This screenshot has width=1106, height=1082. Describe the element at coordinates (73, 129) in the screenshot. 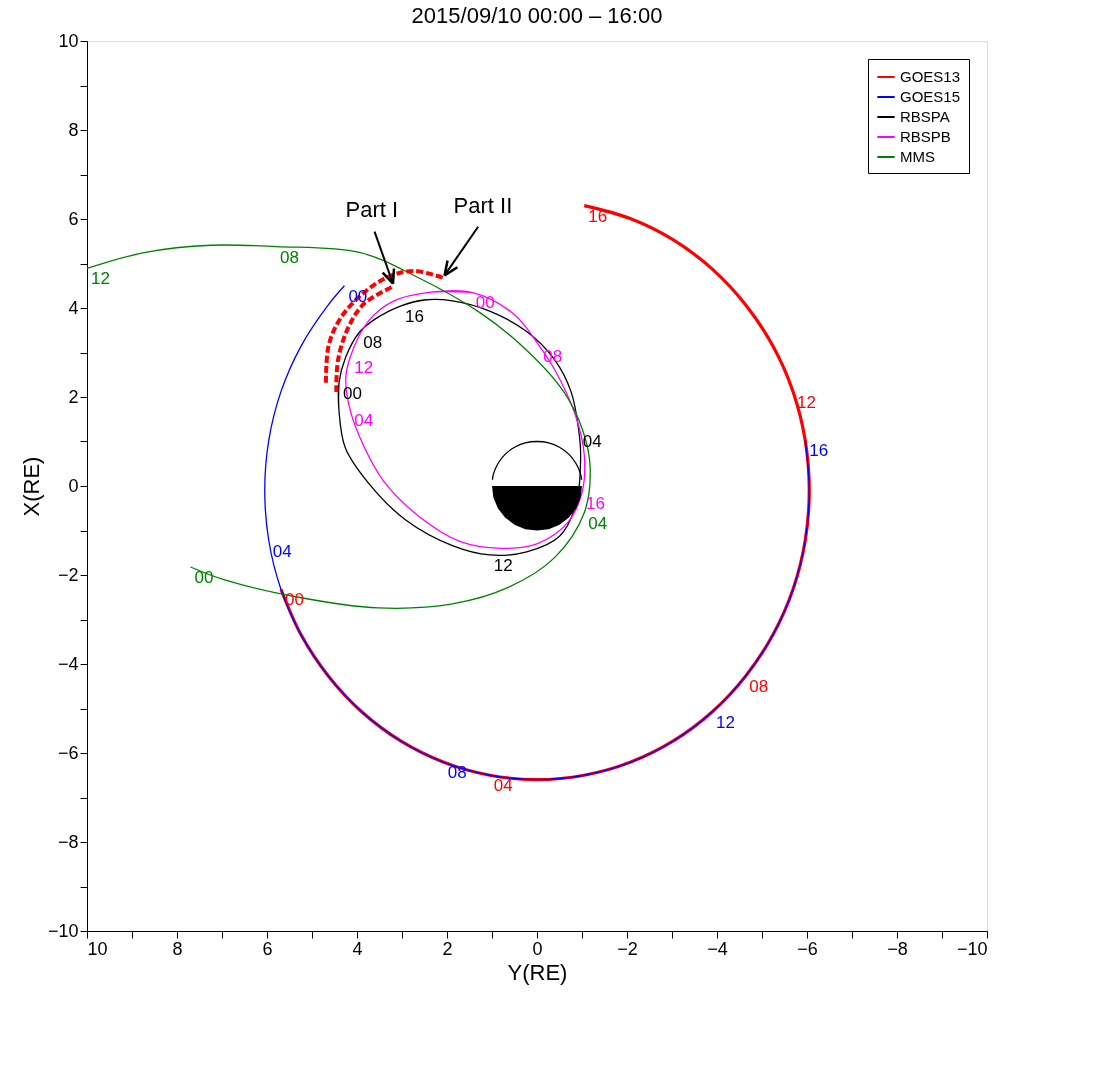

I see `y-tick-label: 8` at that location.